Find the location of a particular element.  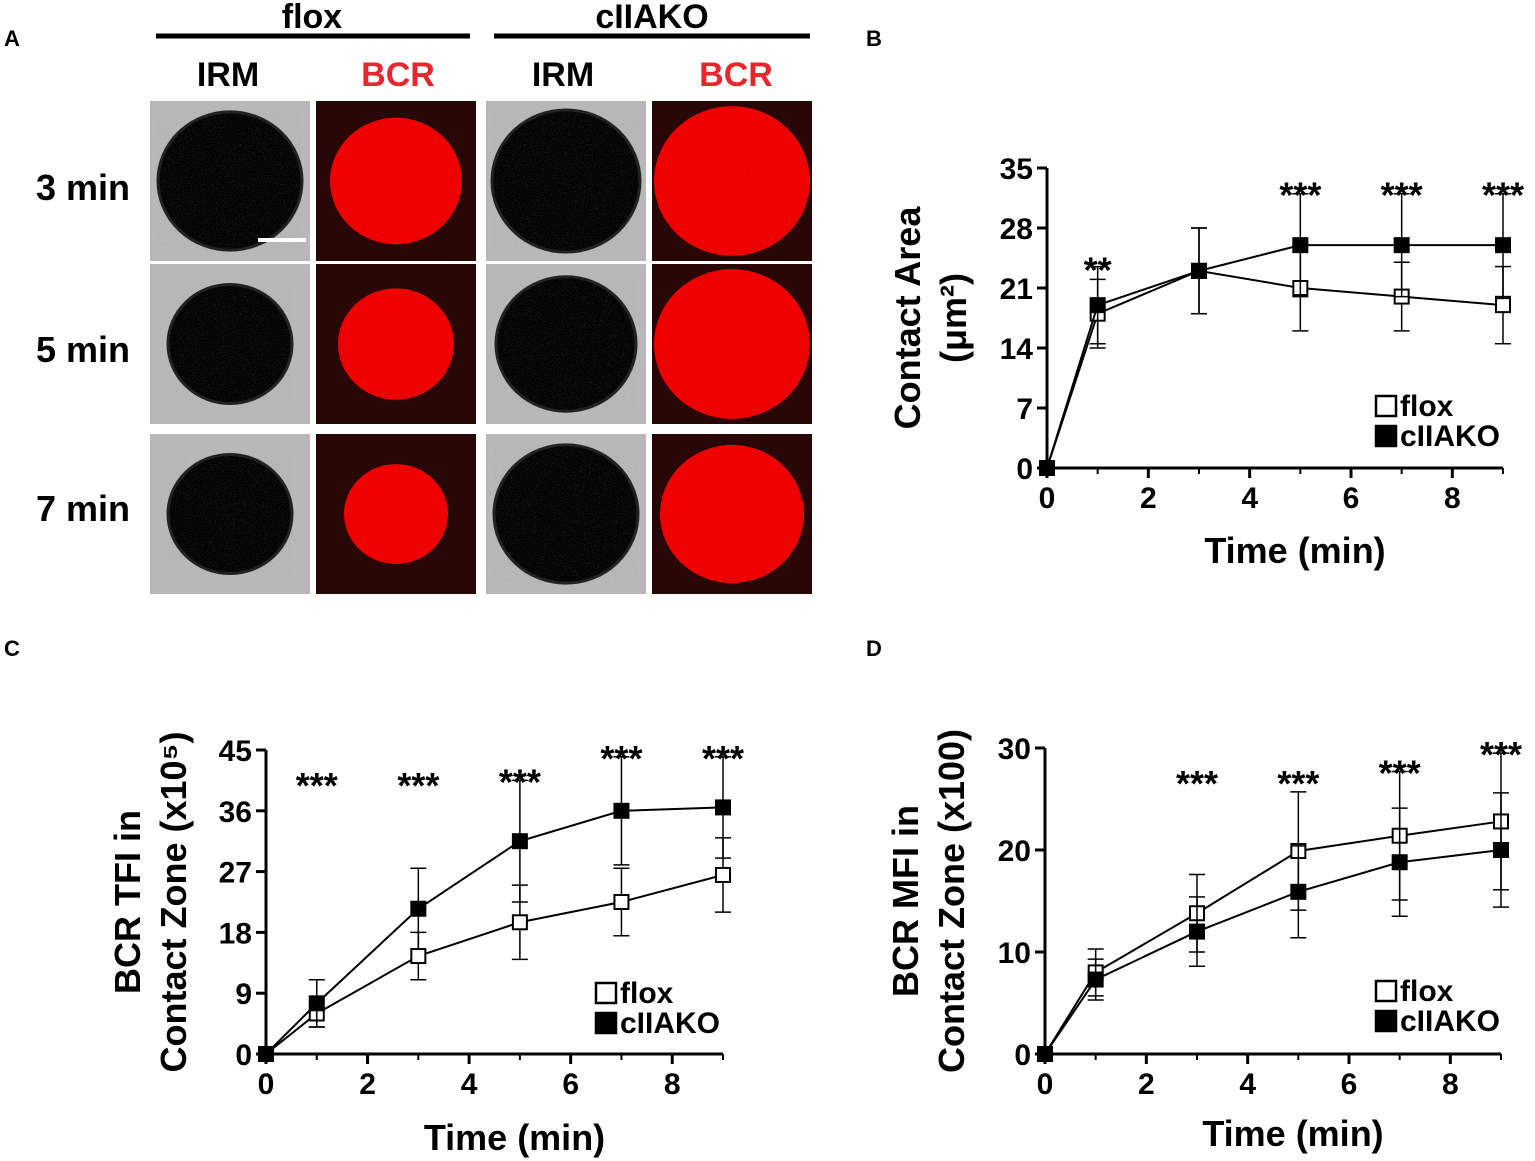

y-tick-label: 28 is located at coordinates (1016, 229).